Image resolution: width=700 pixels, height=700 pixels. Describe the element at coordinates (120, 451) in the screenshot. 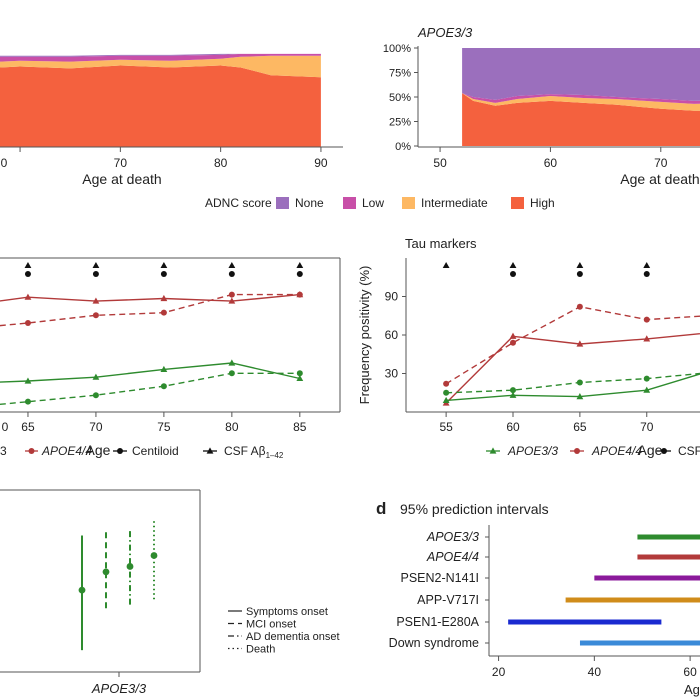

I see `legend-marker-centiloid` at that location.